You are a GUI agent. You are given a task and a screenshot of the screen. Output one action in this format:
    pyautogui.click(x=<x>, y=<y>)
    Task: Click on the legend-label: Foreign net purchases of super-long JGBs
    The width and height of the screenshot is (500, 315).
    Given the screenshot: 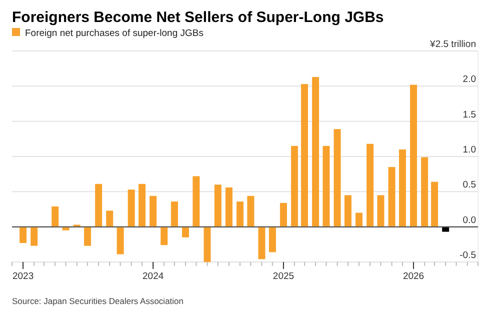 What is the action you would take?
    pyautogui.click(x=114, y=33)
    